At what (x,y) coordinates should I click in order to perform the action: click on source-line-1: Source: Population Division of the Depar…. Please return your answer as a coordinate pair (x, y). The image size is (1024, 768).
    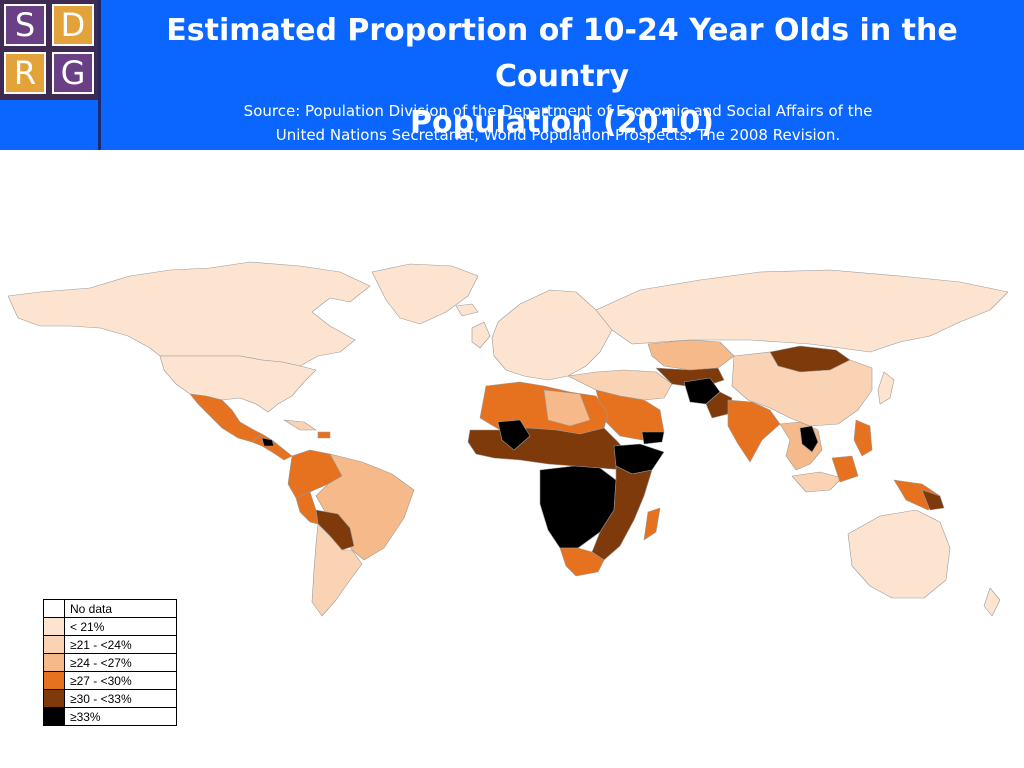
    Looking at the image, I should click on (558, 111).